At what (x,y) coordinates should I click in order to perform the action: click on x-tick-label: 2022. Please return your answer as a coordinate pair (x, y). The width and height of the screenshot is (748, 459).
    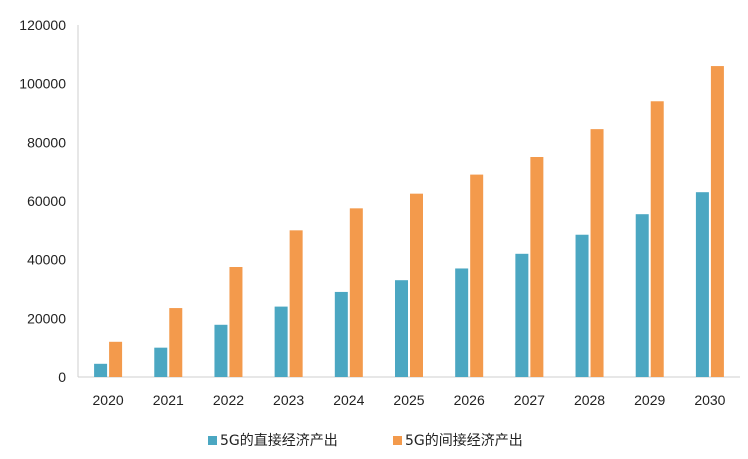
    Looking at the image, I should click on (228, 400).